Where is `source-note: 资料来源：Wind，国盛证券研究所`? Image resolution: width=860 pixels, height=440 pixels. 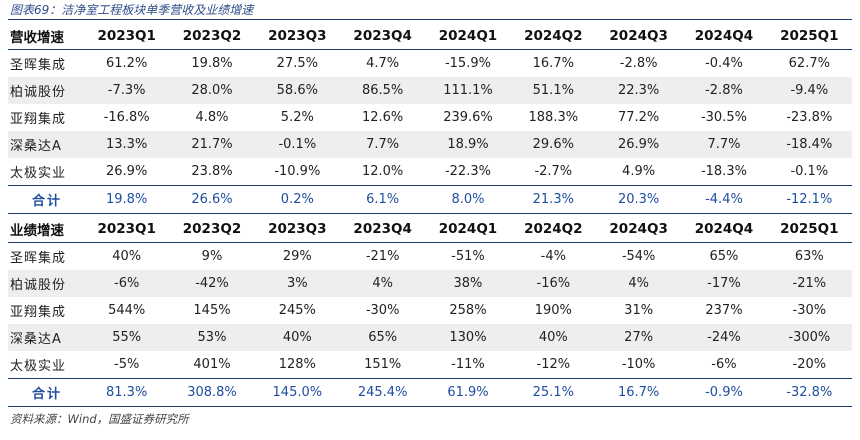 source-note: 资料来源：Wind，国盛证券研究所 is located at coordinates (99, 419).